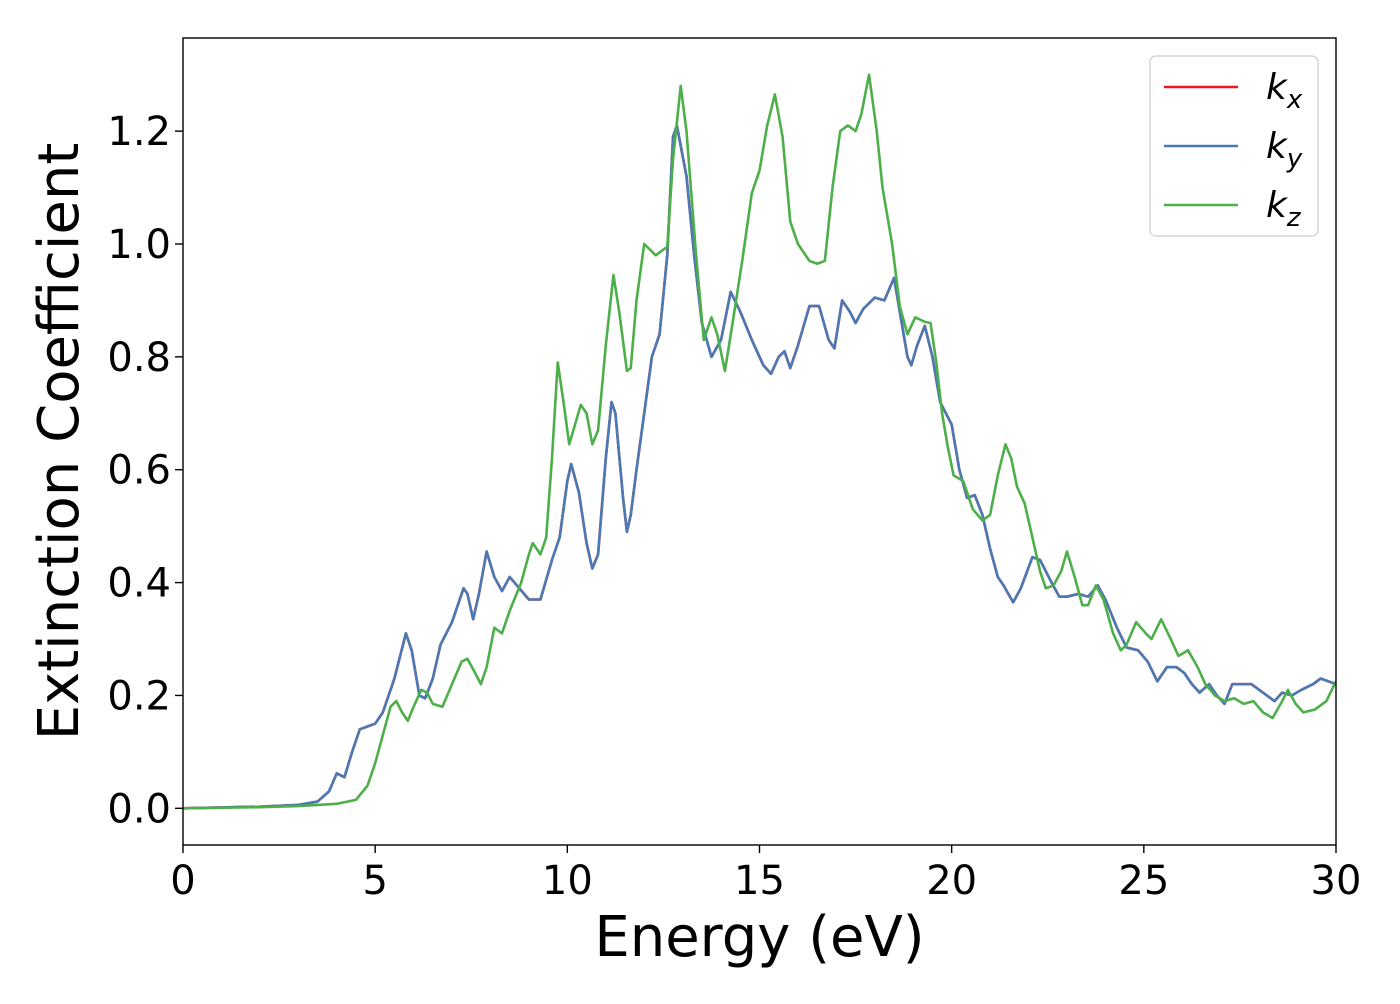 This screenshot has height=1004, width=1400. I want to click on x-tick-label: 10, so click(567, 881).